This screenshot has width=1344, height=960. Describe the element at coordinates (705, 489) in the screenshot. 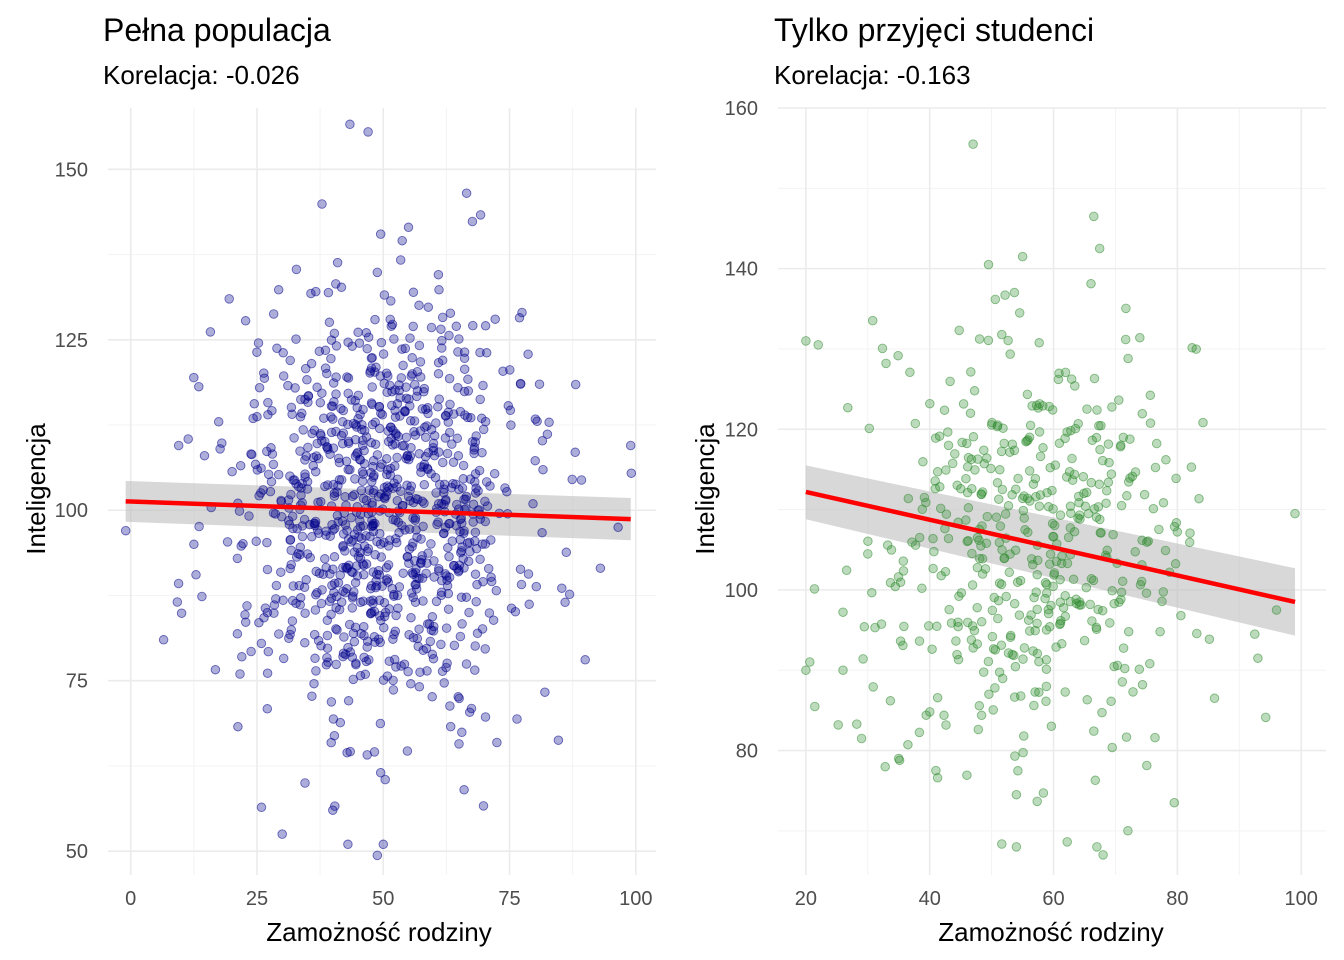

I see `y-axis-title: Inteligencja` at that location.